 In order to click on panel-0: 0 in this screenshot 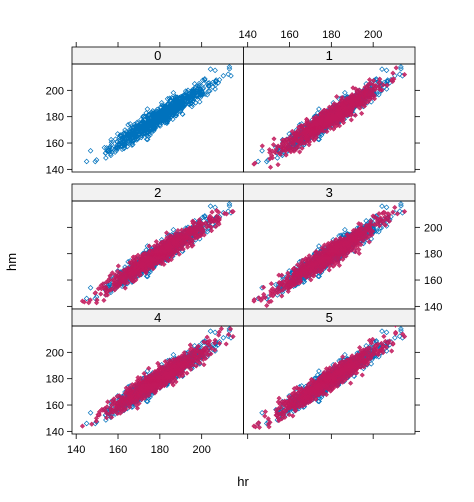, I will do `click(157, 109)`.